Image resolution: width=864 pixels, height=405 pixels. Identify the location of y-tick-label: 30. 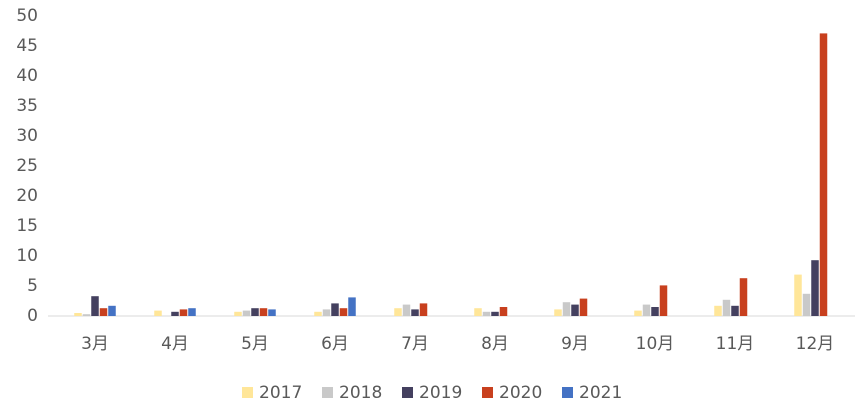
(27, 136).